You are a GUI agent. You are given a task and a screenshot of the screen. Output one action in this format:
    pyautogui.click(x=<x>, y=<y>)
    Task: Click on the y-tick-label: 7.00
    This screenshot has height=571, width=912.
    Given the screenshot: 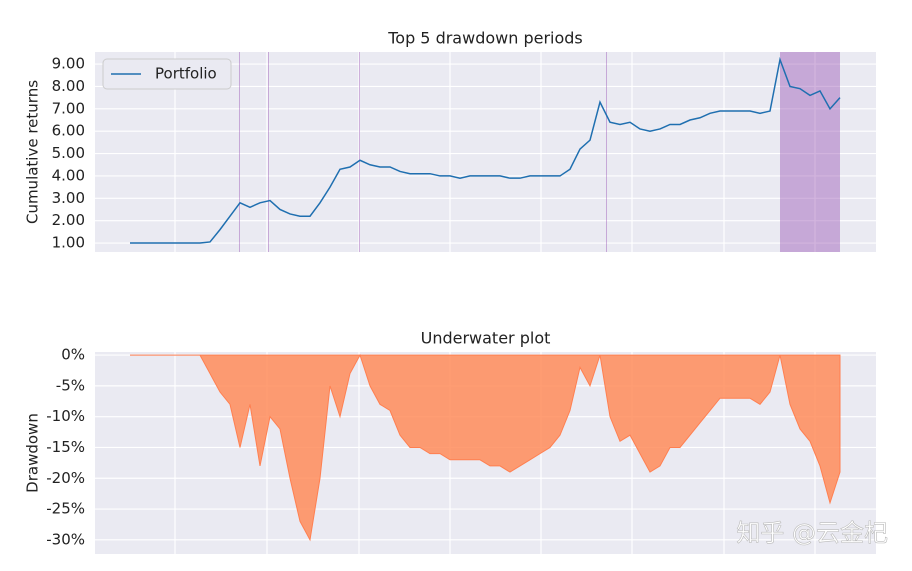 What is the action you would take?
    pyautogui.click(x=68, y=108)
    